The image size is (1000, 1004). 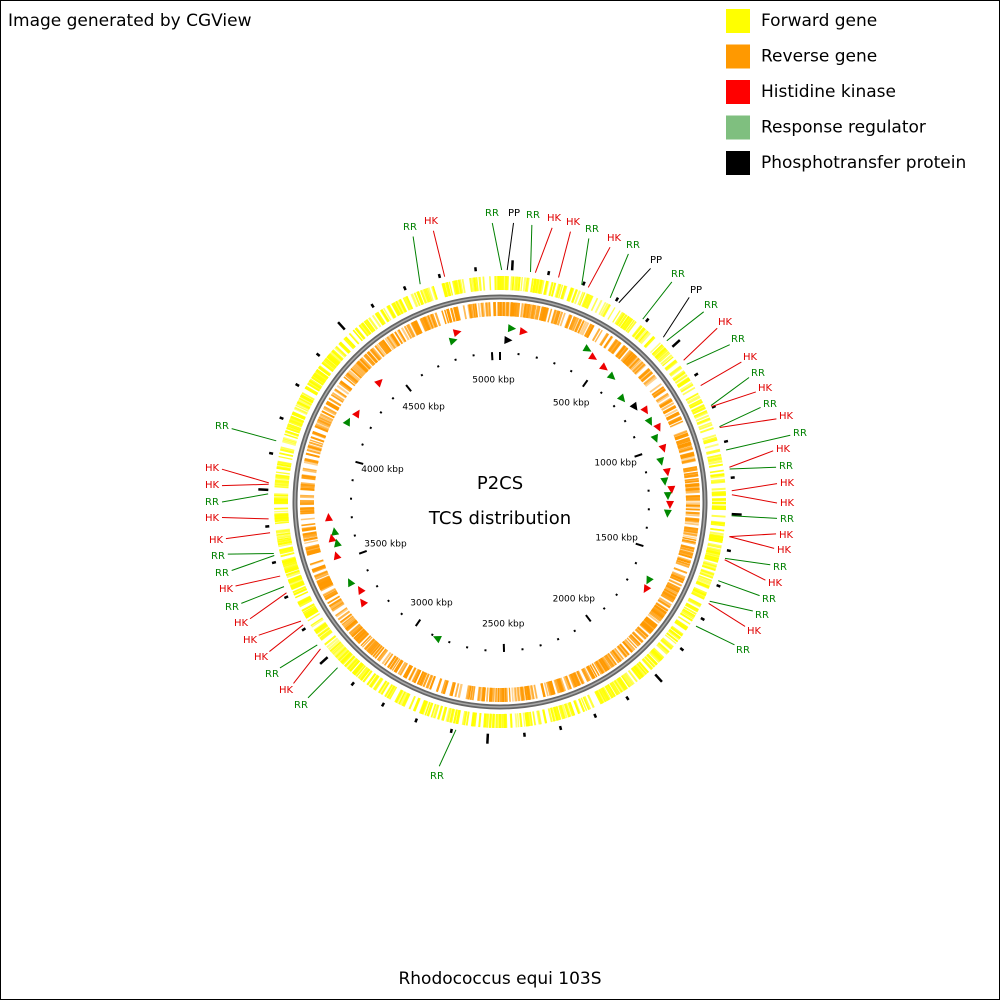 I want to click on scale-label: 1000 kbp, so click(x=615, y=464).